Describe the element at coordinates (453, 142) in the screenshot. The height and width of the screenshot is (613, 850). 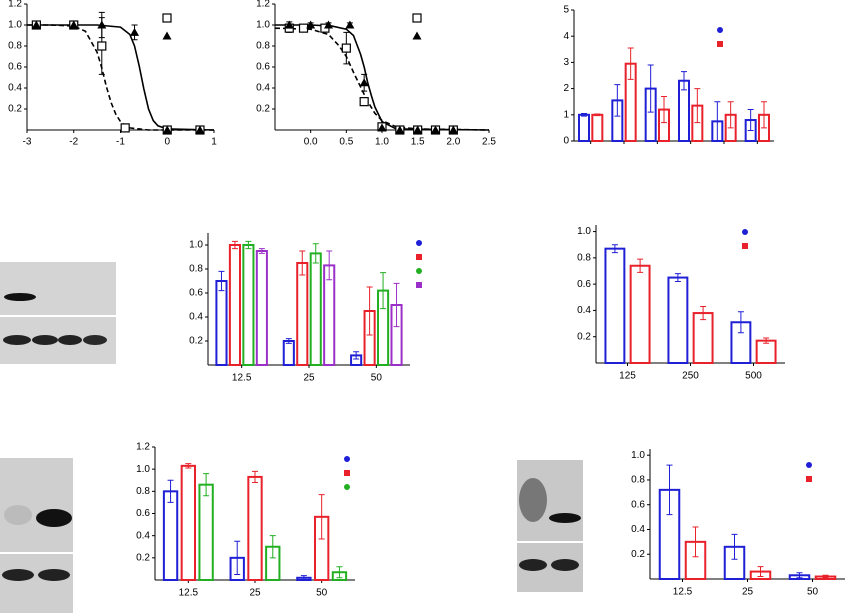
I see `x-tick-label: 2.0` at that location.